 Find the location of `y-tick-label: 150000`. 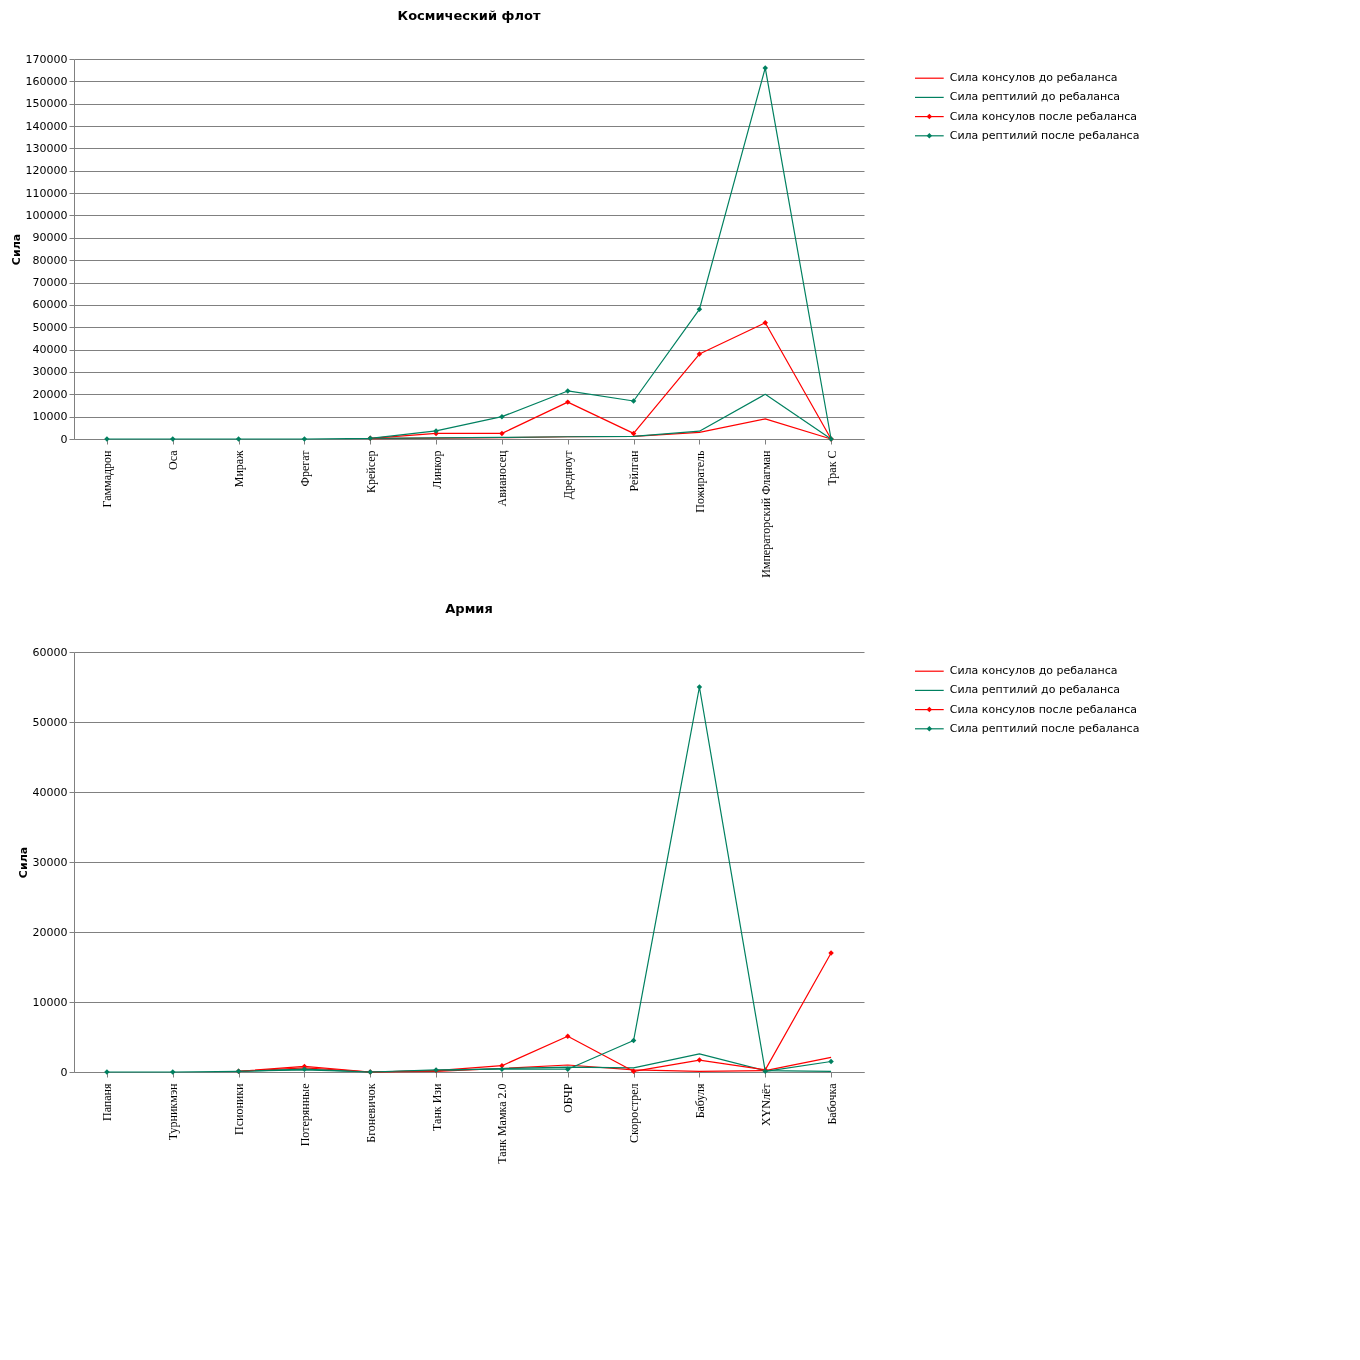

y-tick-label: 150000 is located at coordinates (46, 104).